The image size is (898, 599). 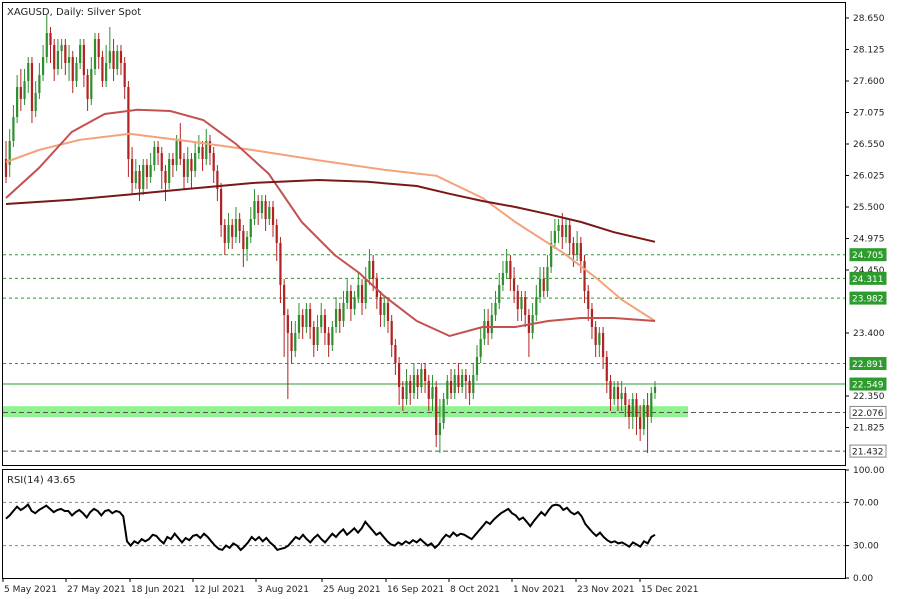 What do you see at coordinates (866, 503) in the screenshot?
I see `rsi-tick-label: 70.00` at bounding box center [866, 503].